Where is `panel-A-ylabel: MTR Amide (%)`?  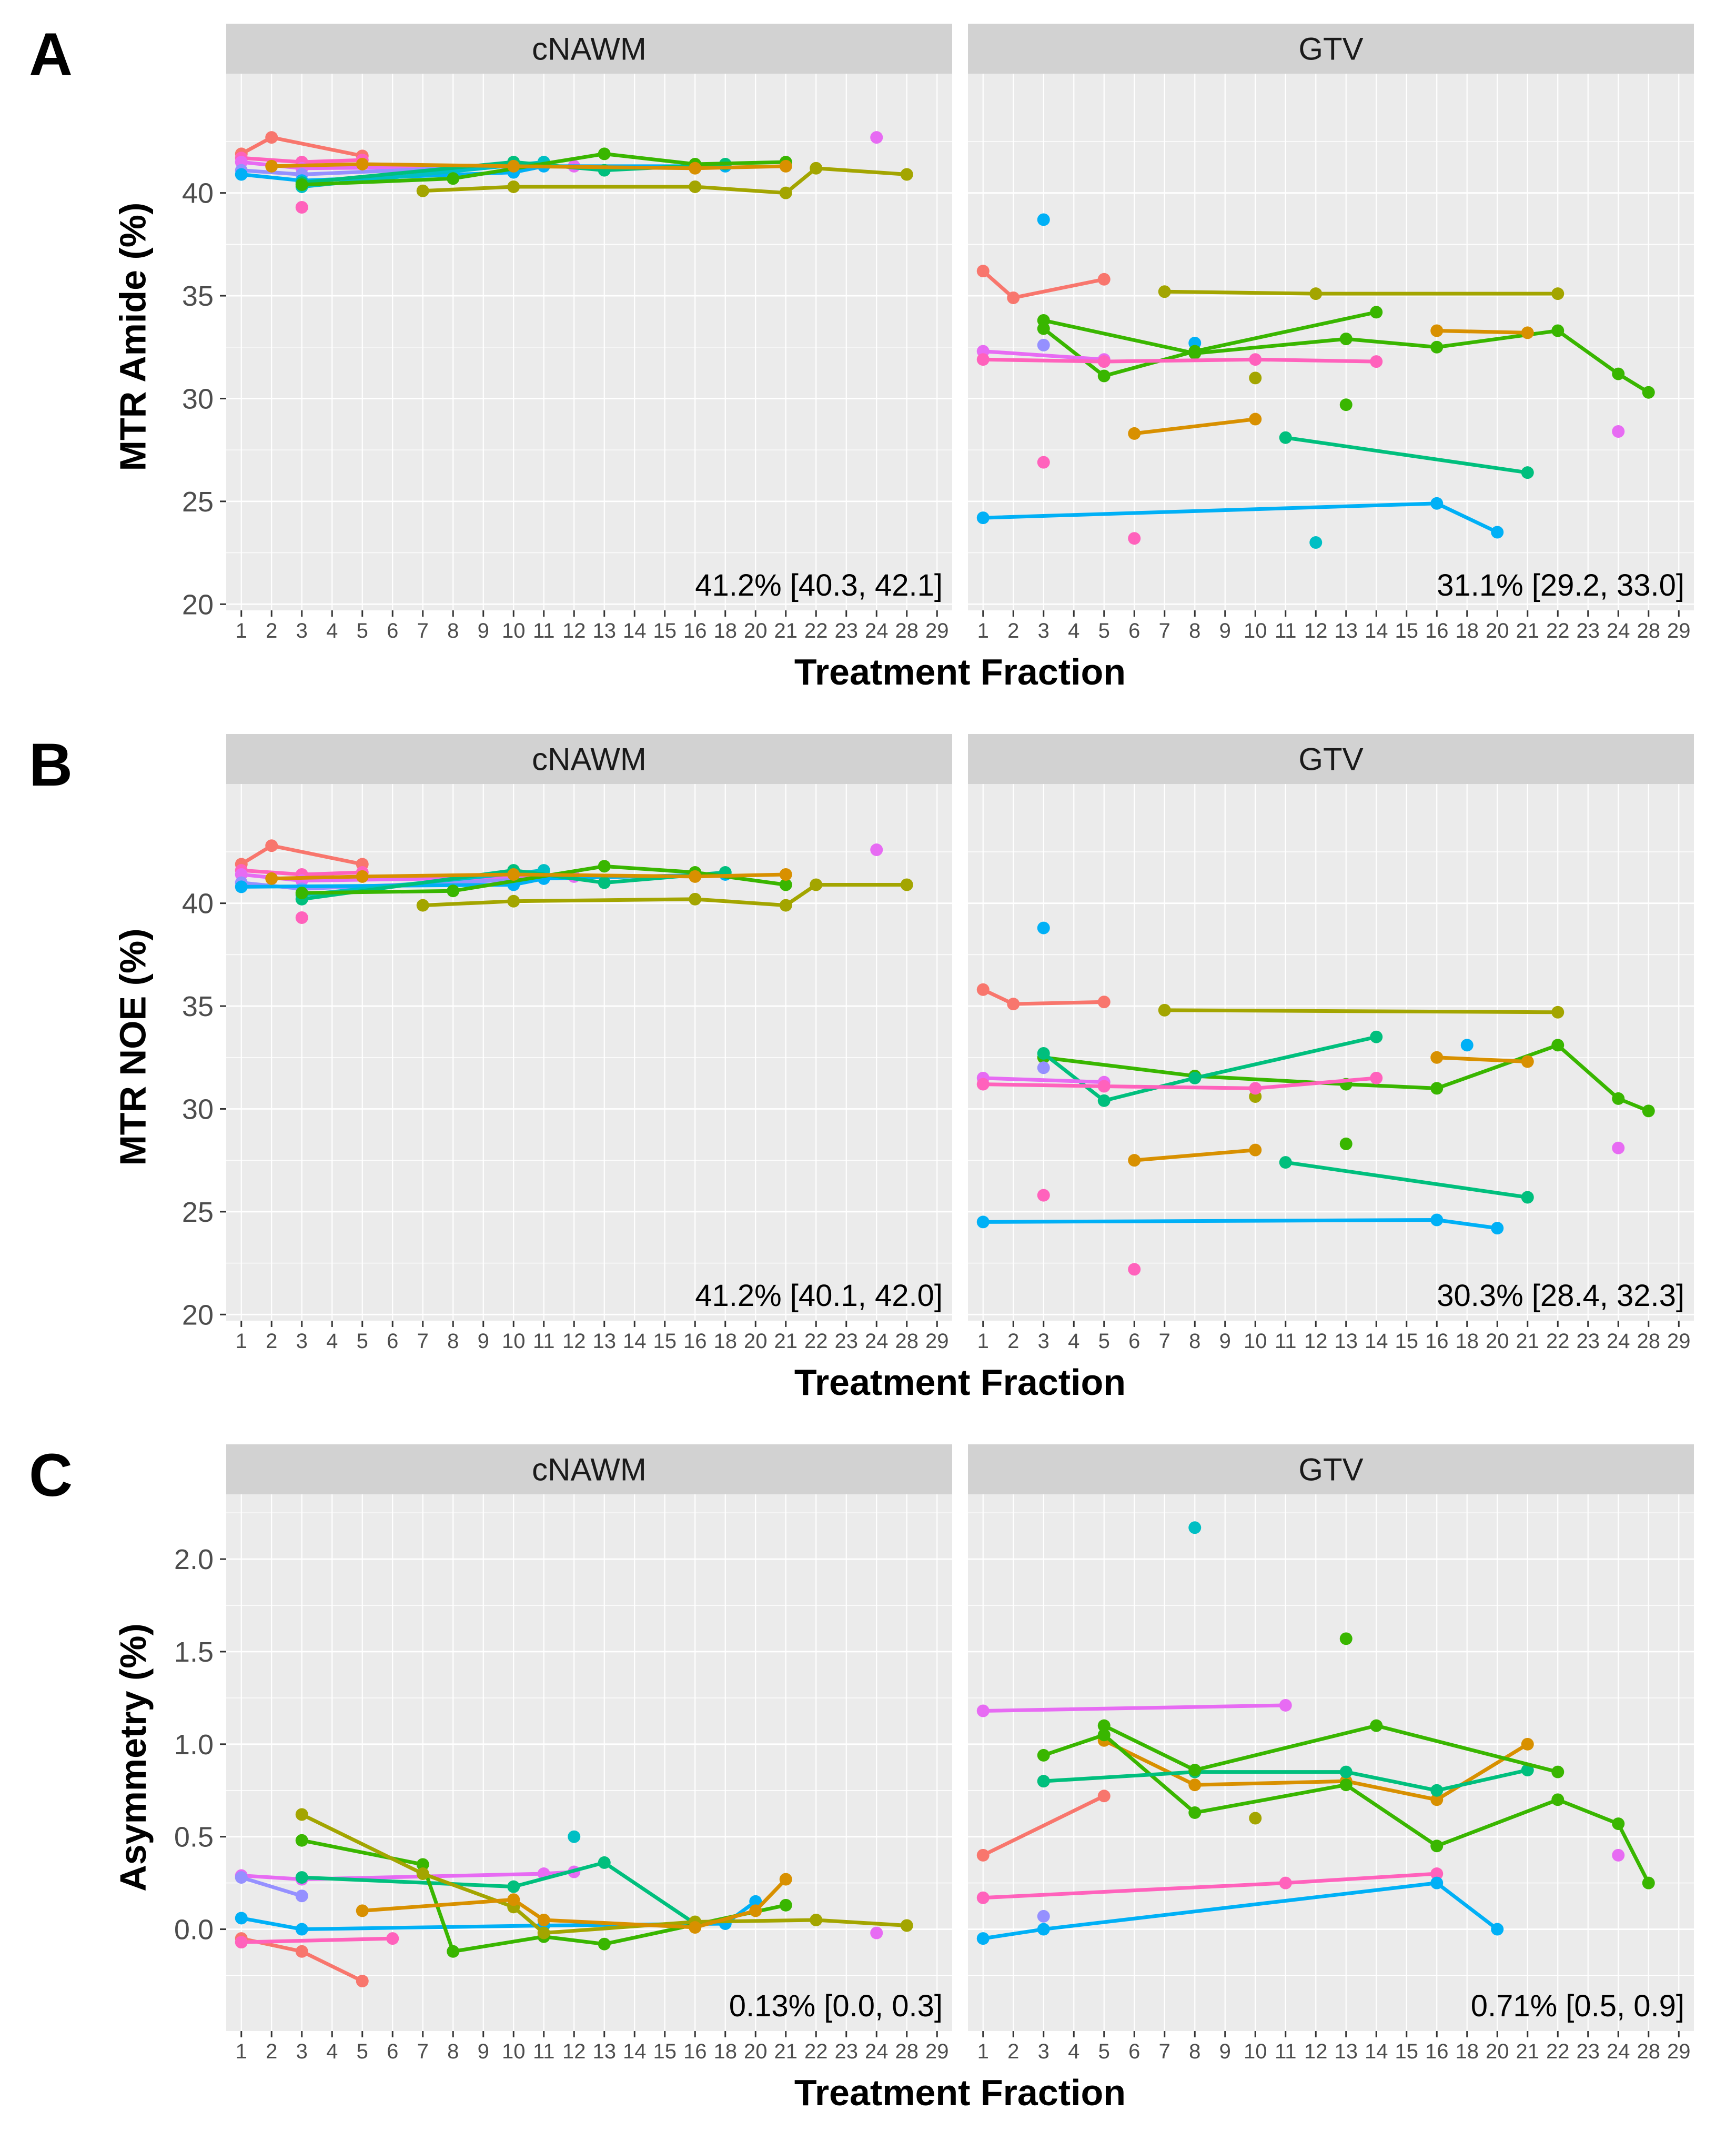
panel-A-ylabel: MTR Amide (%) is located at coordinates (133, 336).